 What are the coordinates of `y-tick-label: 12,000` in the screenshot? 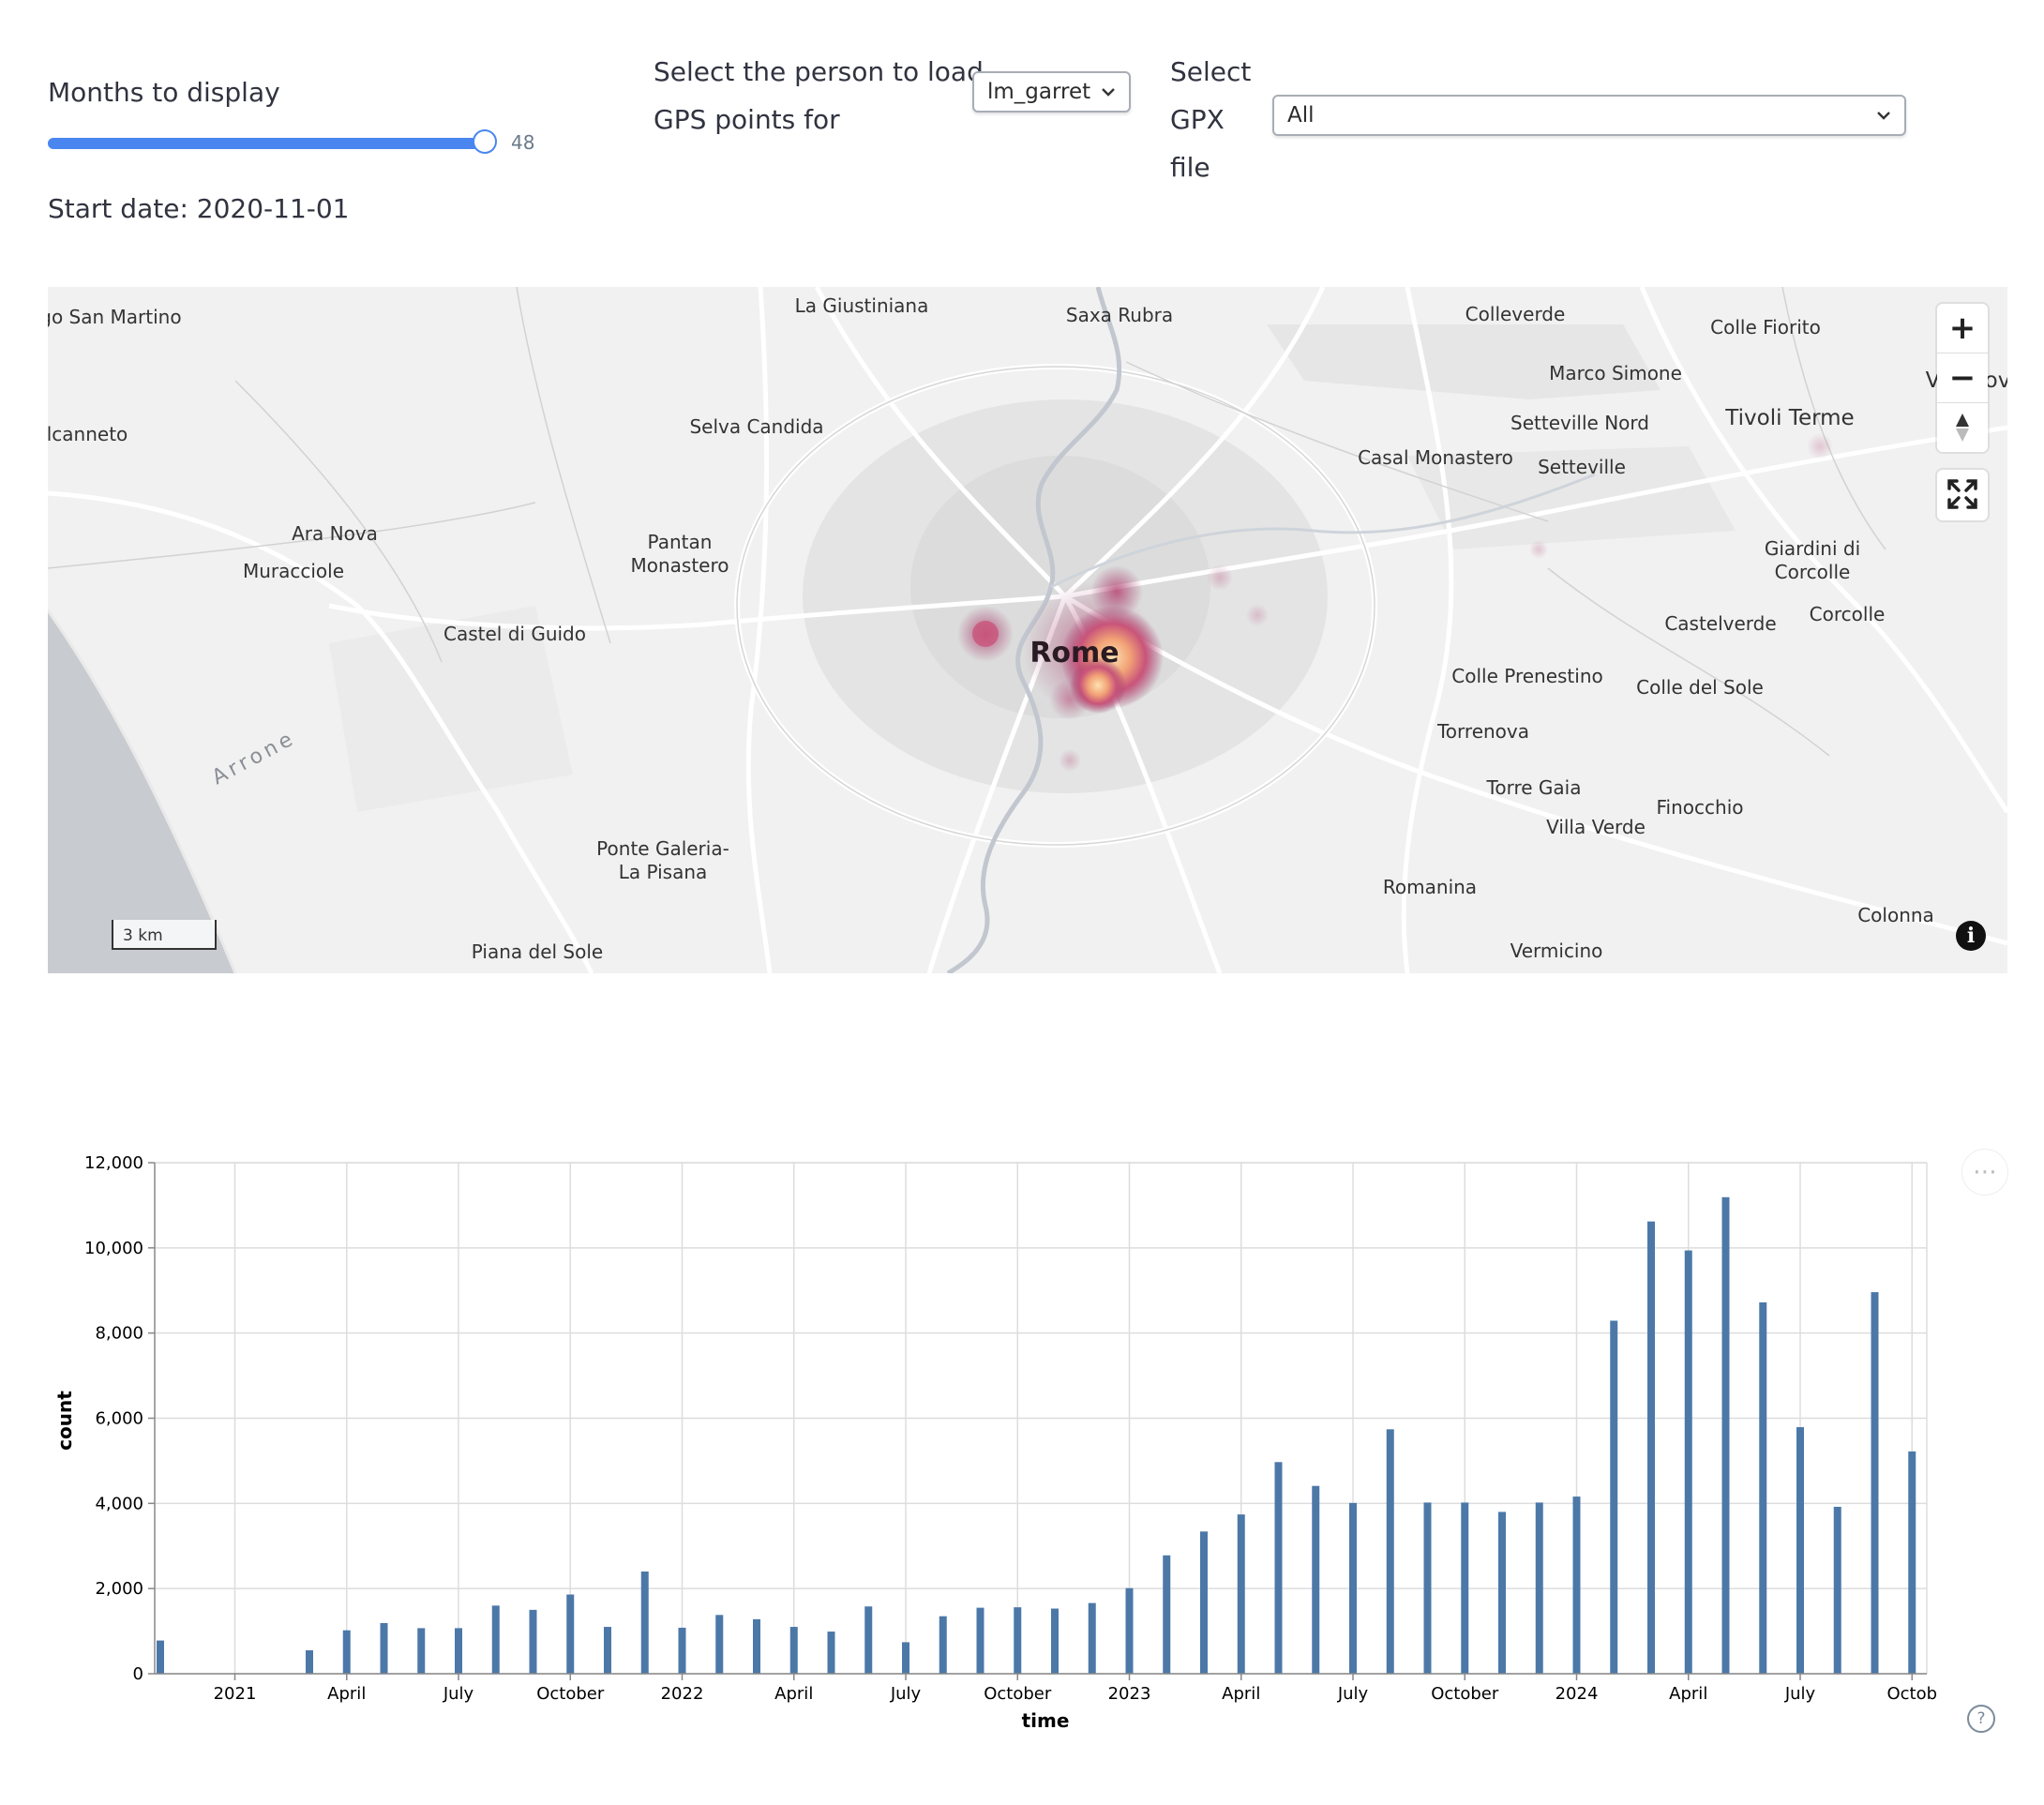 It's located at (114, 1163).